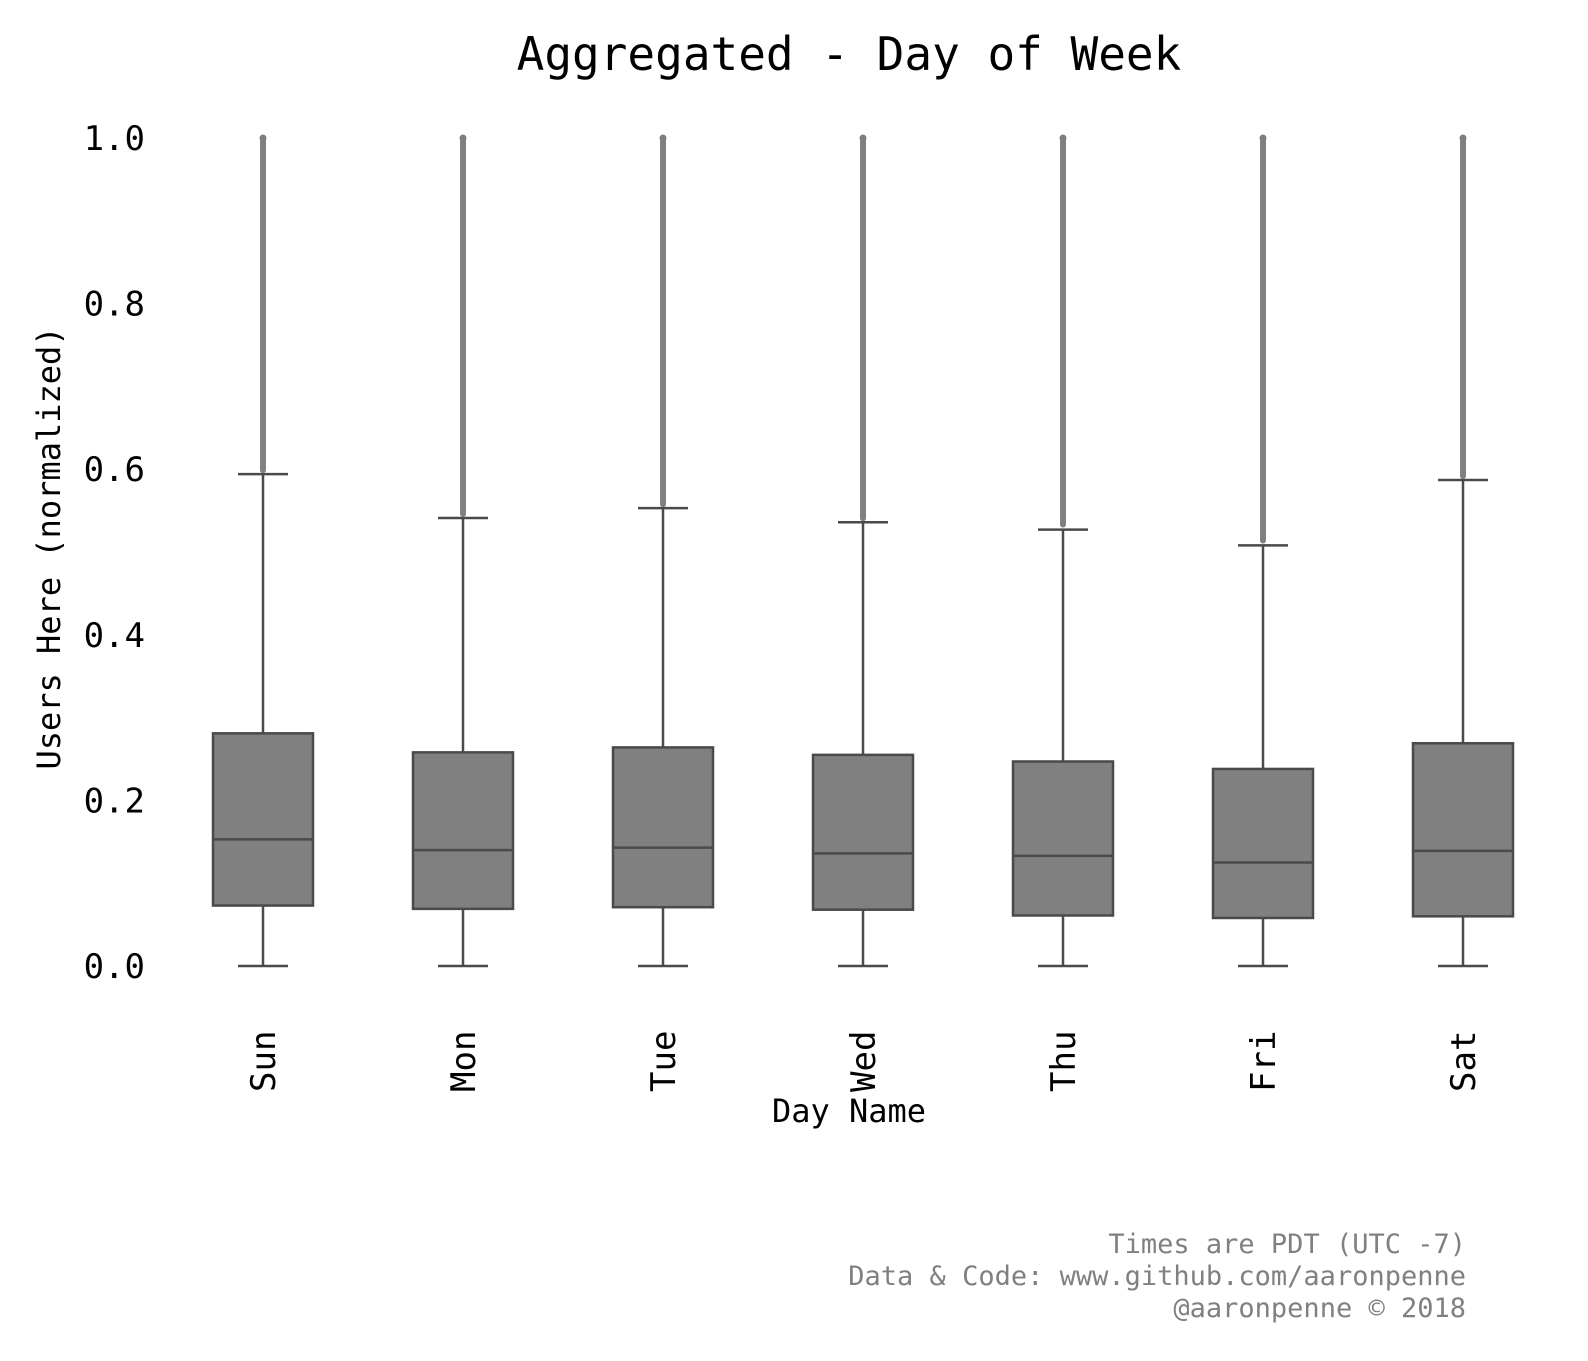 This screenshot has height=1361, width=1588. Describe the element at coordinates (1287, 1244) in the screenshot. I see `footer-timezone-note: Times are PDT (UTC -7)` at that location.